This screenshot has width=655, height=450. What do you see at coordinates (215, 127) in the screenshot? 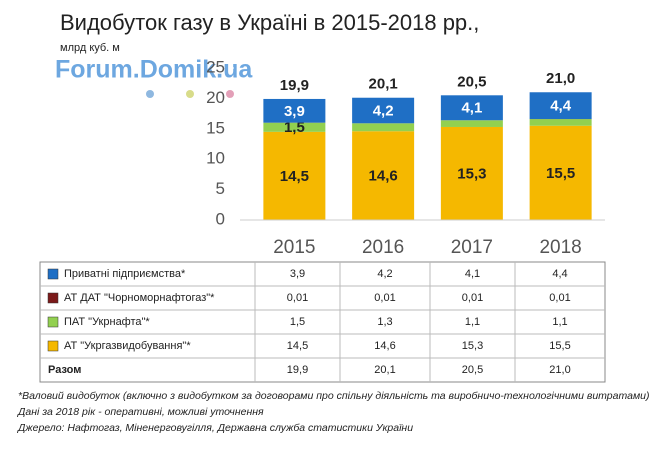
I see `y-tick-label: 15` at bounding box center [215, 127].